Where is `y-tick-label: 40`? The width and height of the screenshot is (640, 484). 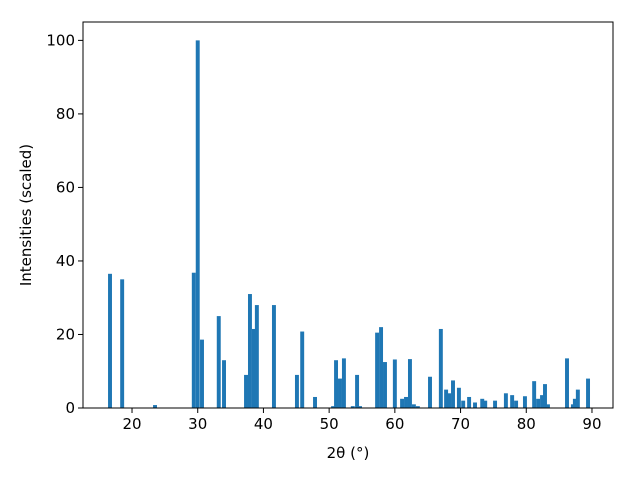
y-tick-label: 40 is located at coordinates (65, 261).